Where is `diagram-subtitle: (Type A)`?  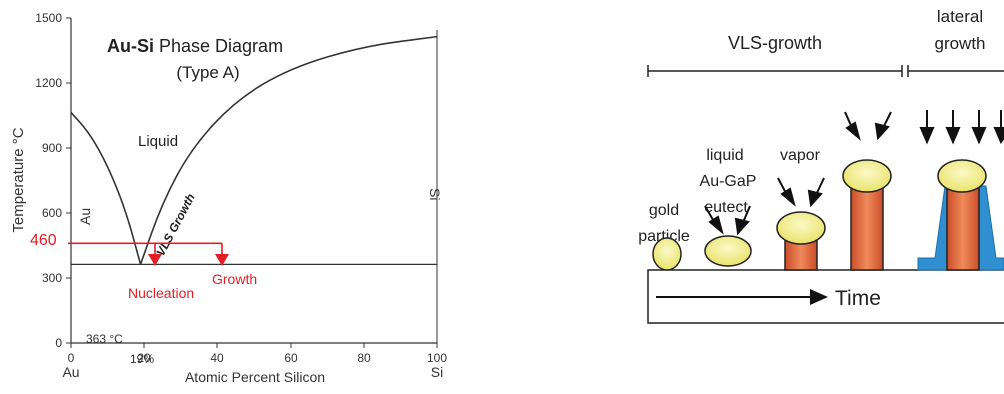 diagram-subtitle: (Type A) is located at coordinates (207, 72).